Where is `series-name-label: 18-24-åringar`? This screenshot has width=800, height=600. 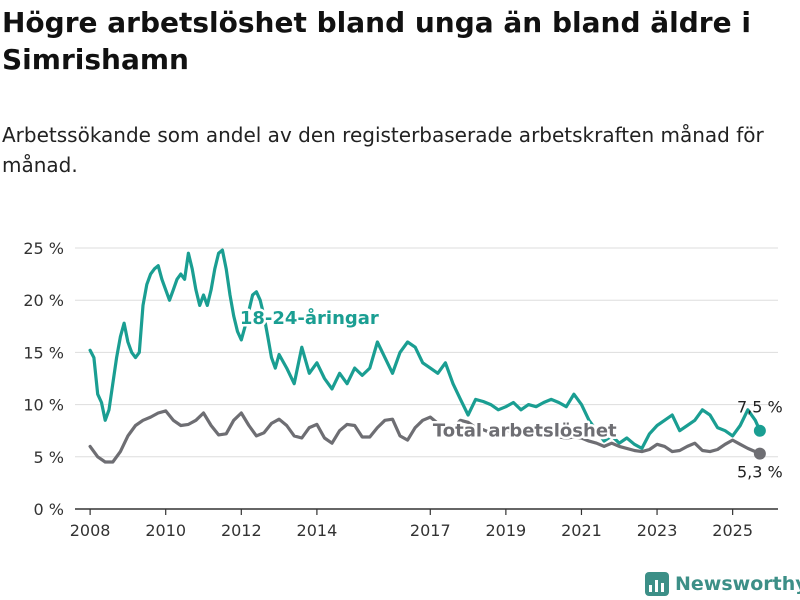 series-name-label: 18-24-åringar is located at coordinates (309, 318).